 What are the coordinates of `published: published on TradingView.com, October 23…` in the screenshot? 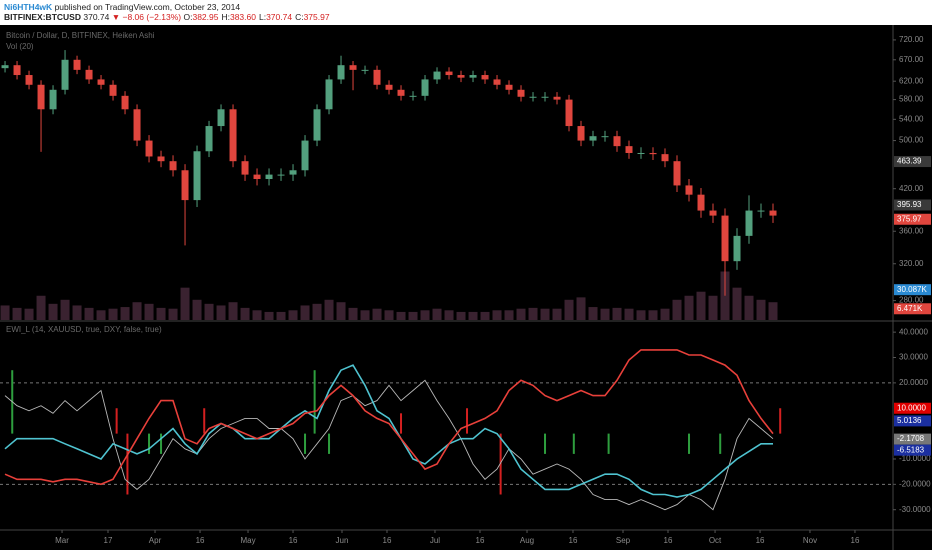 It's located at (147, 7).